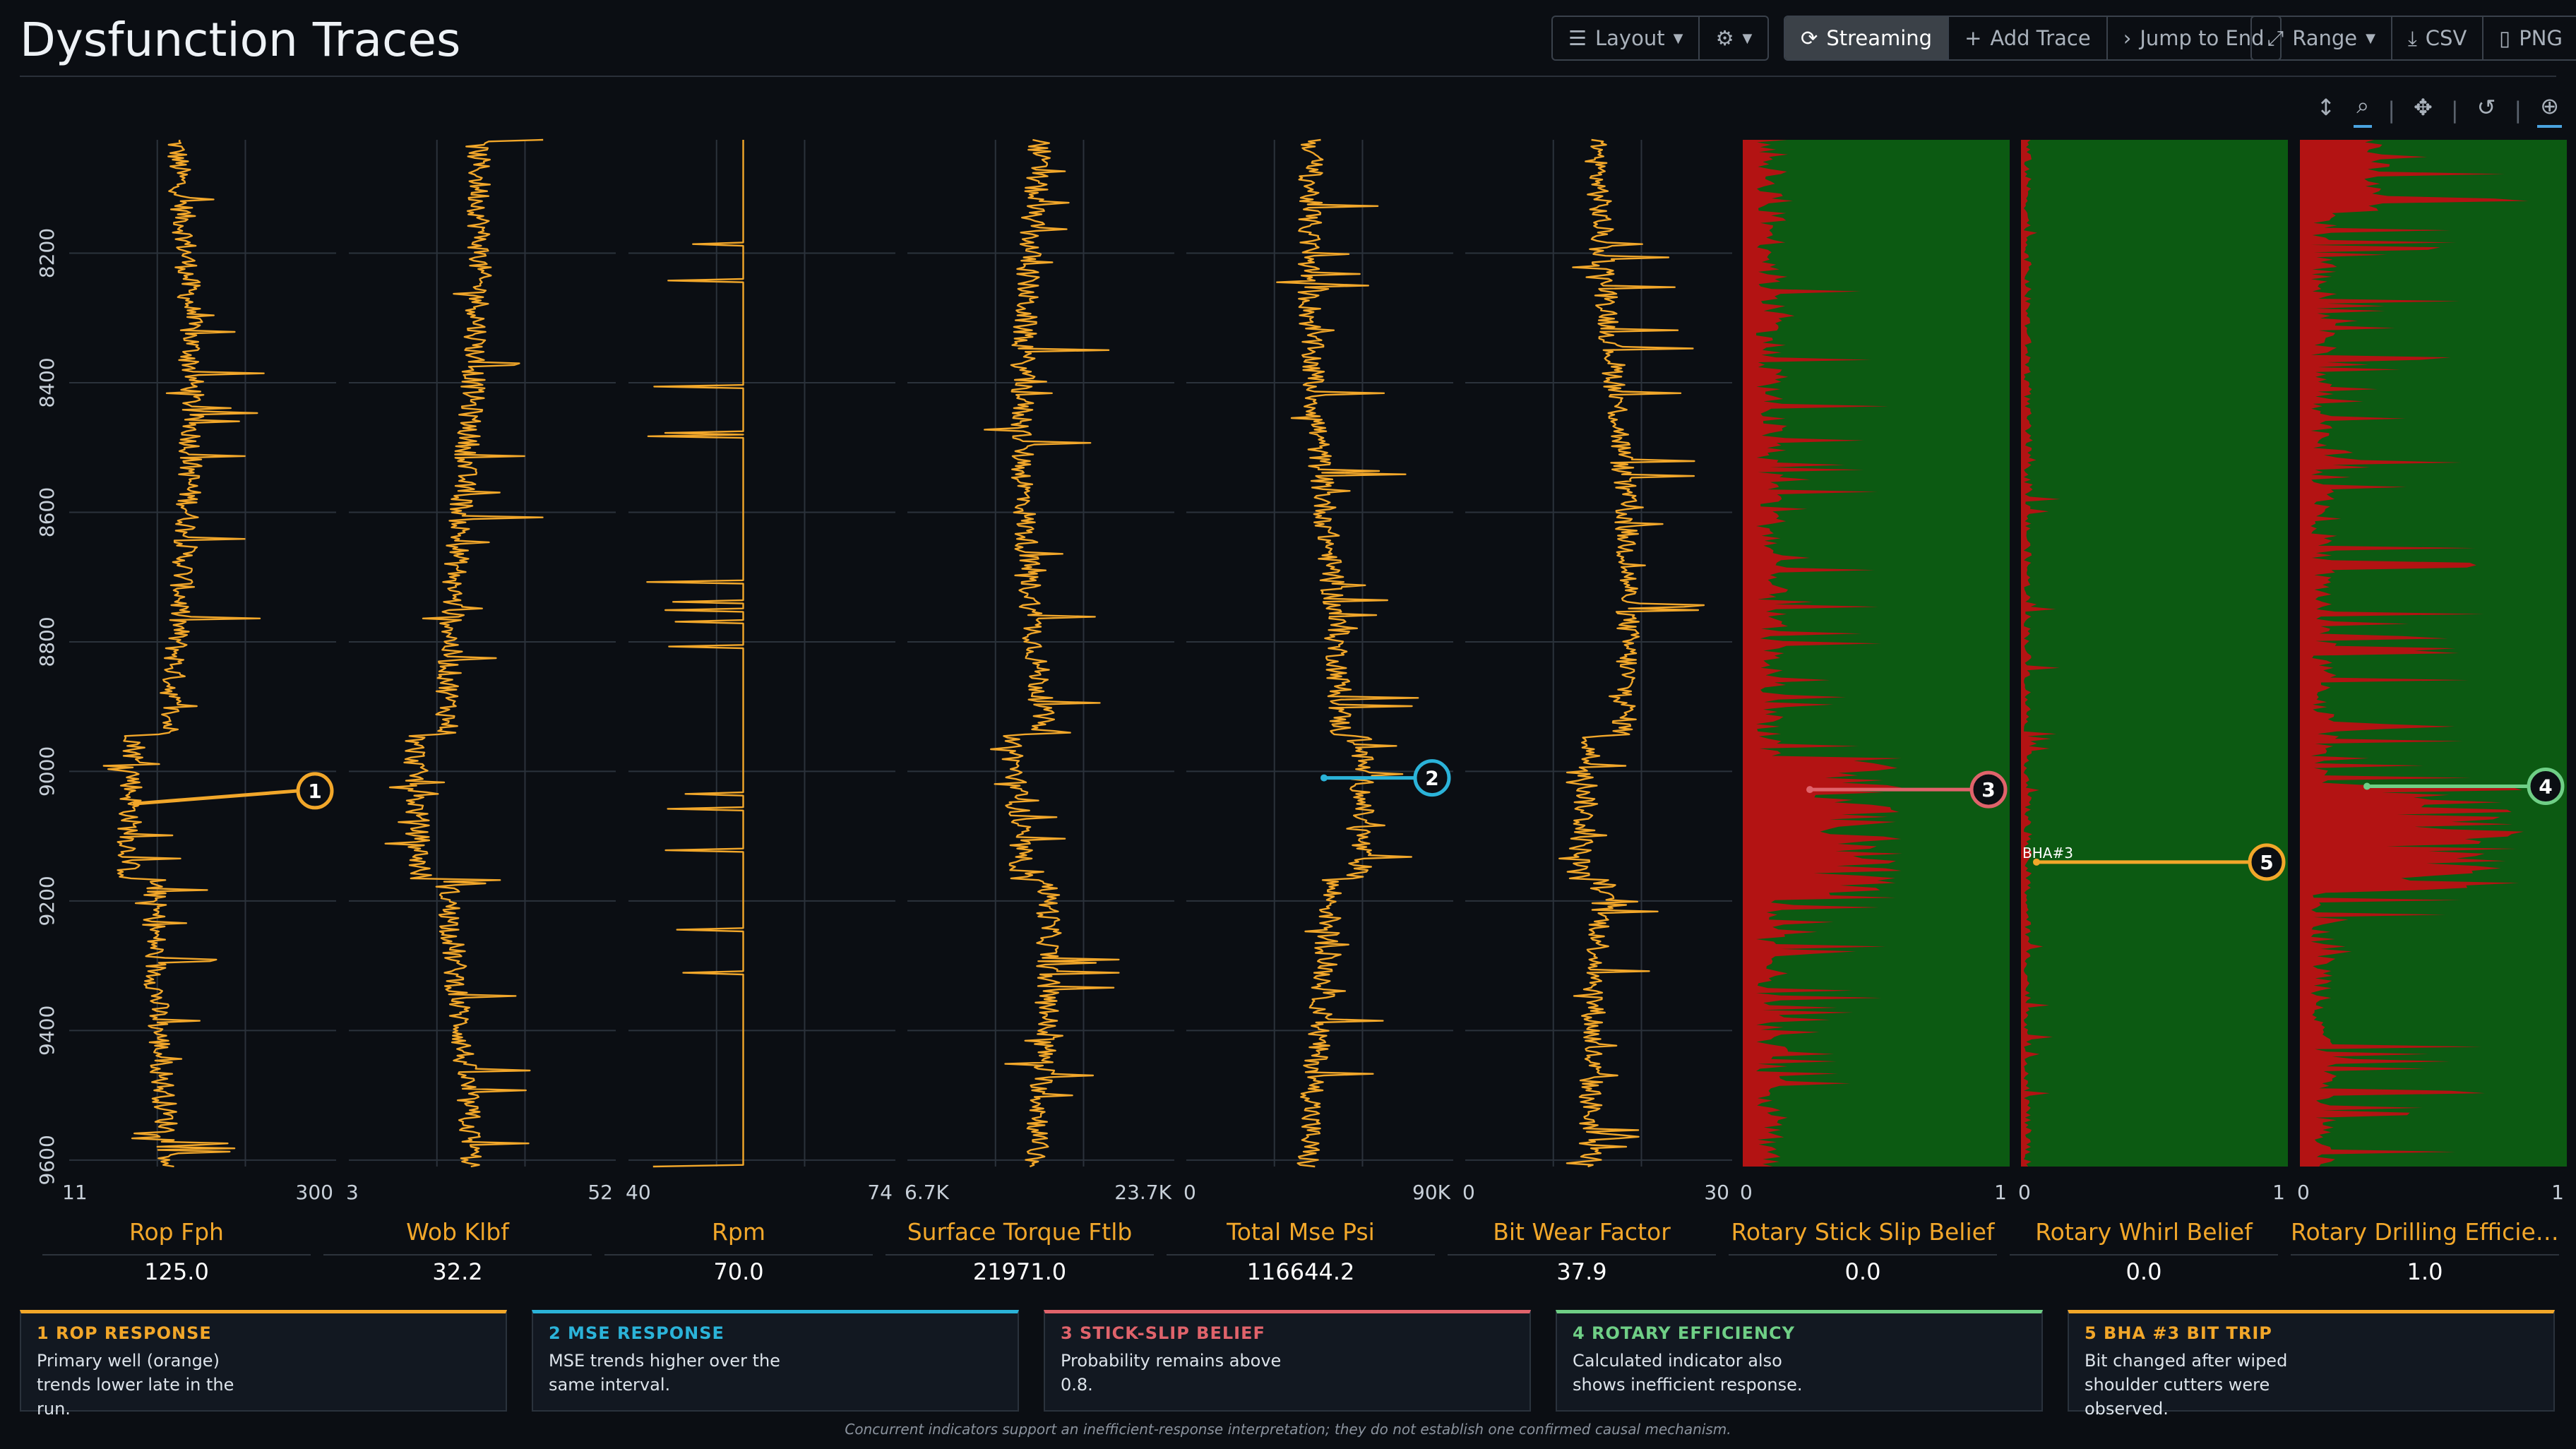 This screenshot has width=2576, height=1449. What do you see at coordinates (738, 1271) in the screenshot?
I see `track-current-value: 70.0` at bounding box center [738, 1271].